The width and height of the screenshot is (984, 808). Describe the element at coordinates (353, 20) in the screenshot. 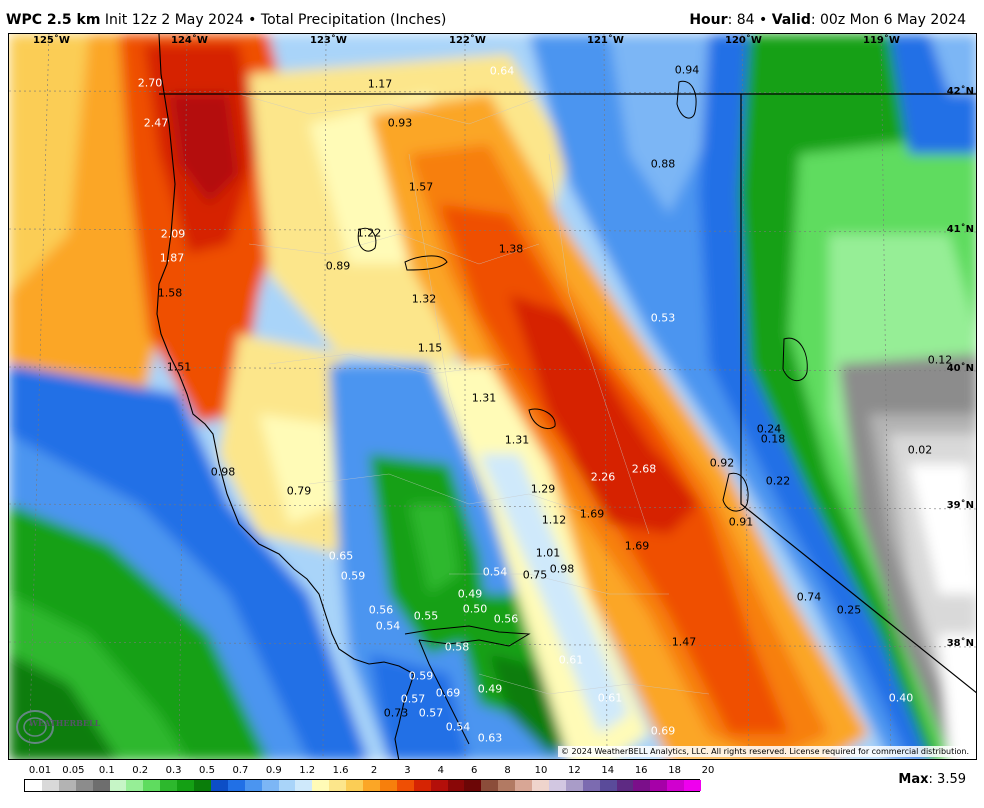

I see `product-name: Total Precipitation (Inches)` at that location.